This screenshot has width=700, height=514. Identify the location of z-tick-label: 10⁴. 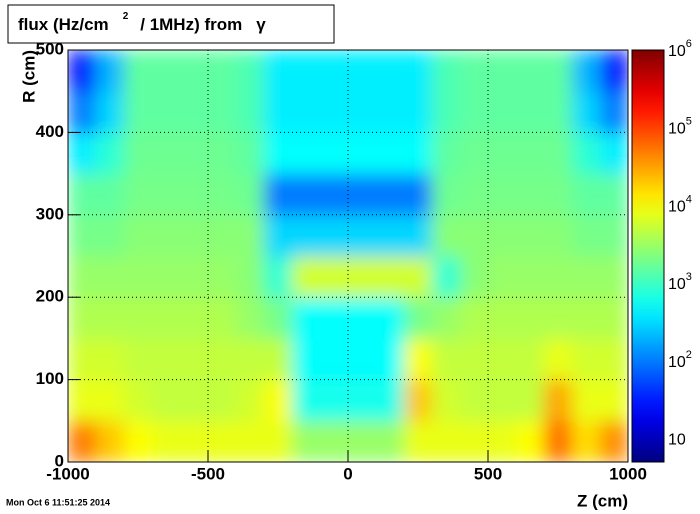
(680, 204).